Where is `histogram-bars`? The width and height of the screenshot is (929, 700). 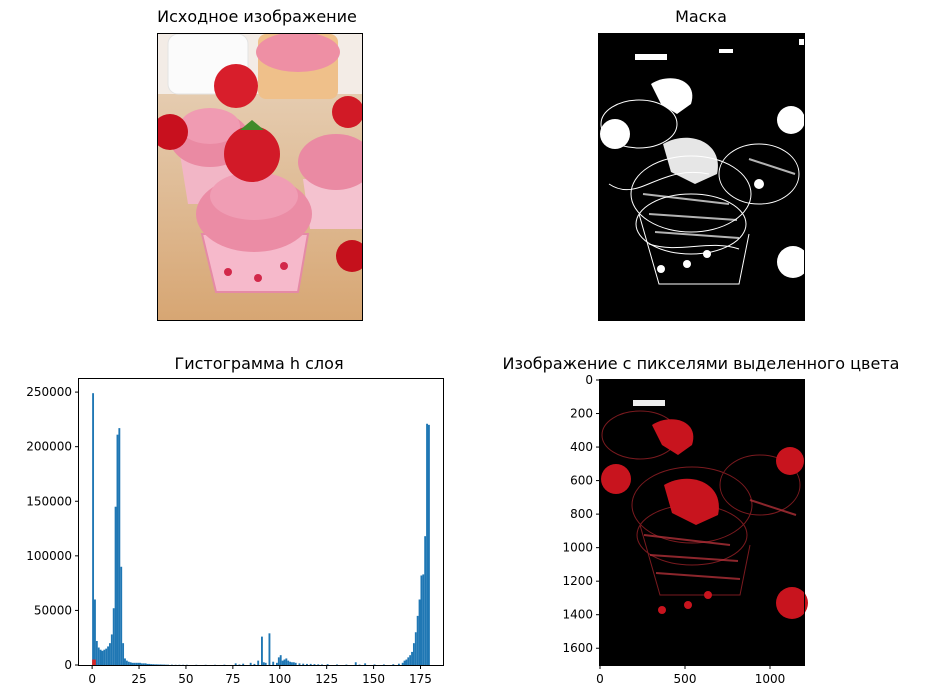 histogram-bars is located at coordinates (261, 529).